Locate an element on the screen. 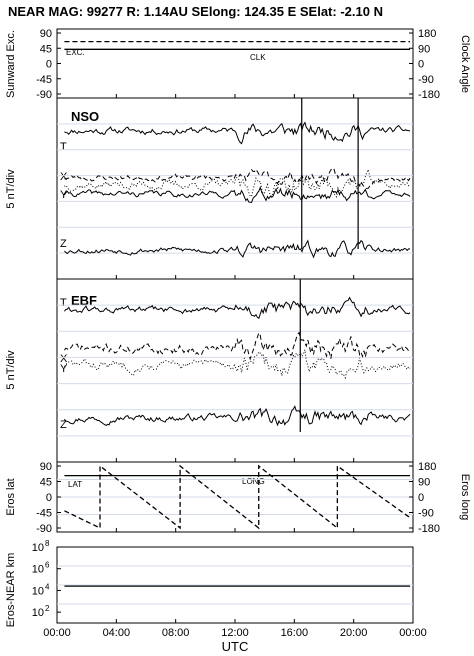  x-tick-label: 16:00 is located at coordinates (295, 633).